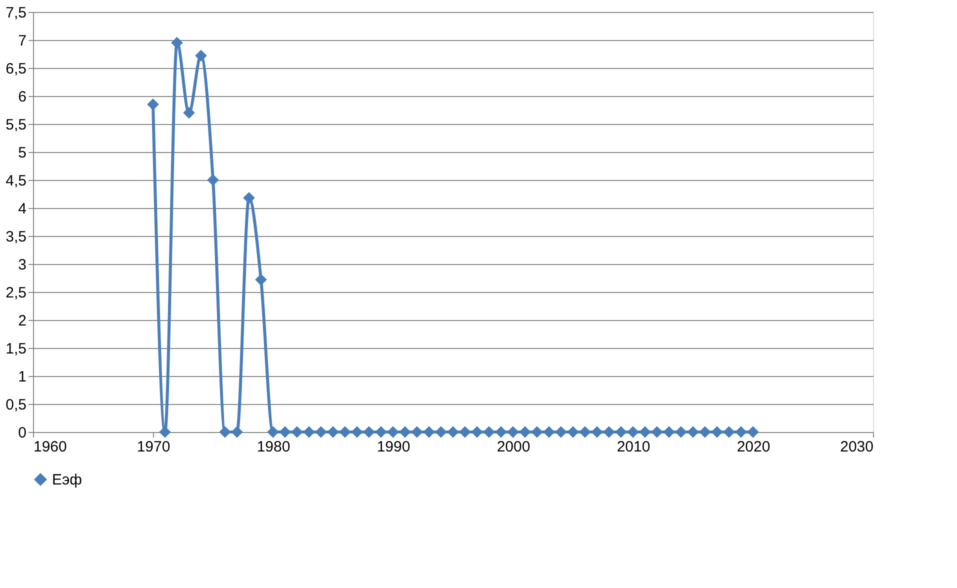 Image resolution: width=957 pixels, height=588 pixels. I want to click on x-tick-label: 2020, so click(753, 447).